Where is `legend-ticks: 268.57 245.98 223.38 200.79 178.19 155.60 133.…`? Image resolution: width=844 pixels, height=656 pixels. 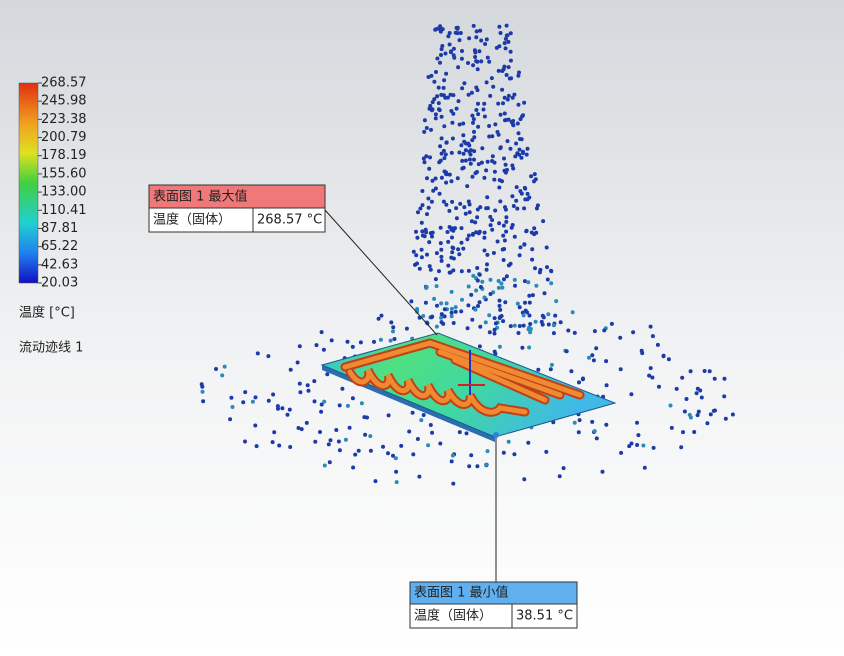
legend-ticks: 268.57 245.98 223.38 200.79 178.19 155.60 133.… is located at coordinates (62, 183).